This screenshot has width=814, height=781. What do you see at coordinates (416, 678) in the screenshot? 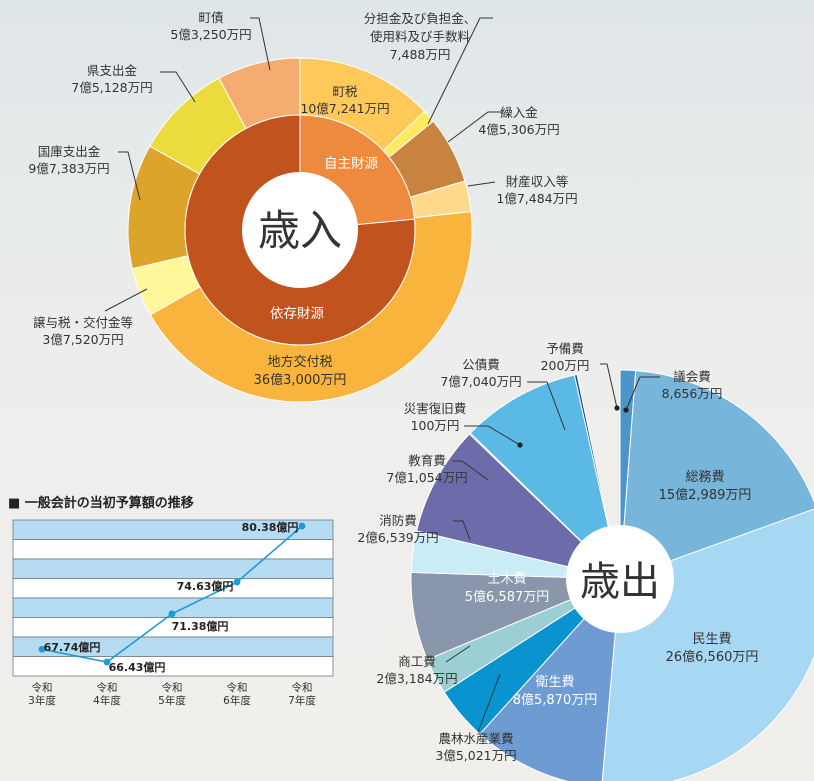
I see `expenditure-value: 2億3,184万円` at bounding box center [416, 678].